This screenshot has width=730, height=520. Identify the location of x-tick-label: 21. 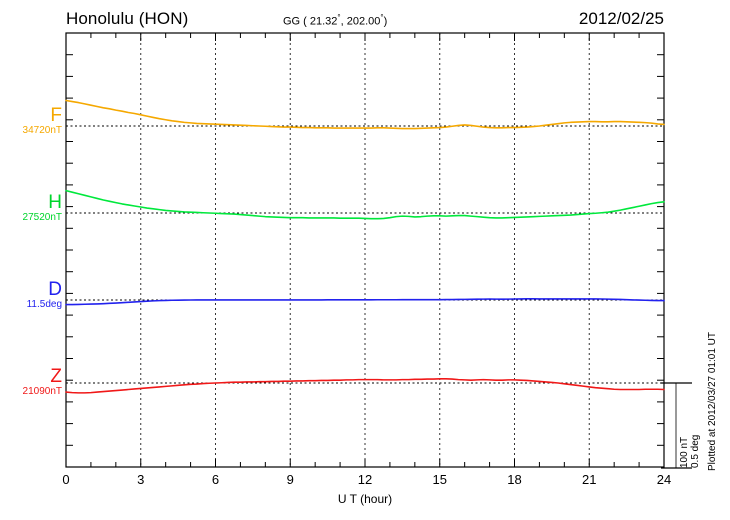
(589, 479).